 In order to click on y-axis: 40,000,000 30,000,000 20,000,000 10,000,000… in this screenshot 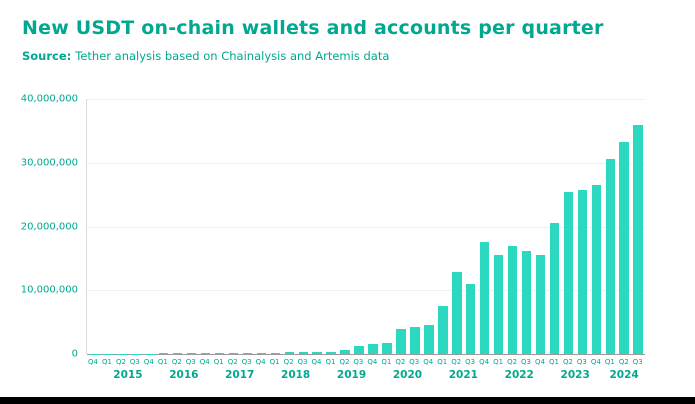, I will do `click(53, 227)`.